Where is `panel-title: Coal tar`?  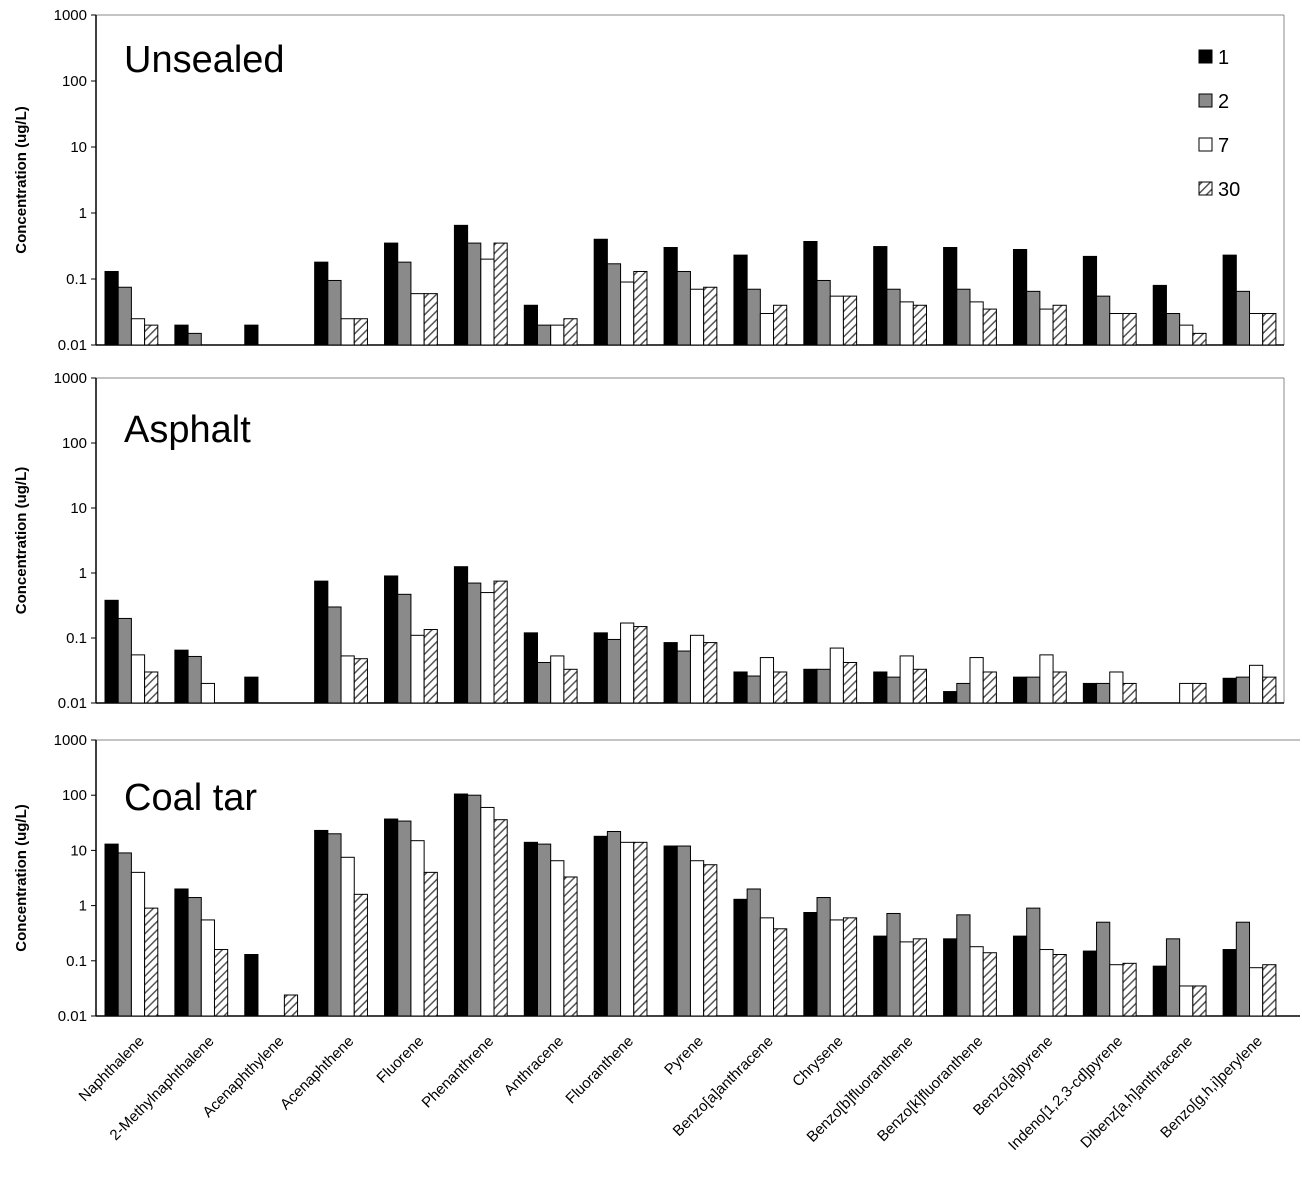 panel-title: Coal tar is located at coordinates (190, 798).